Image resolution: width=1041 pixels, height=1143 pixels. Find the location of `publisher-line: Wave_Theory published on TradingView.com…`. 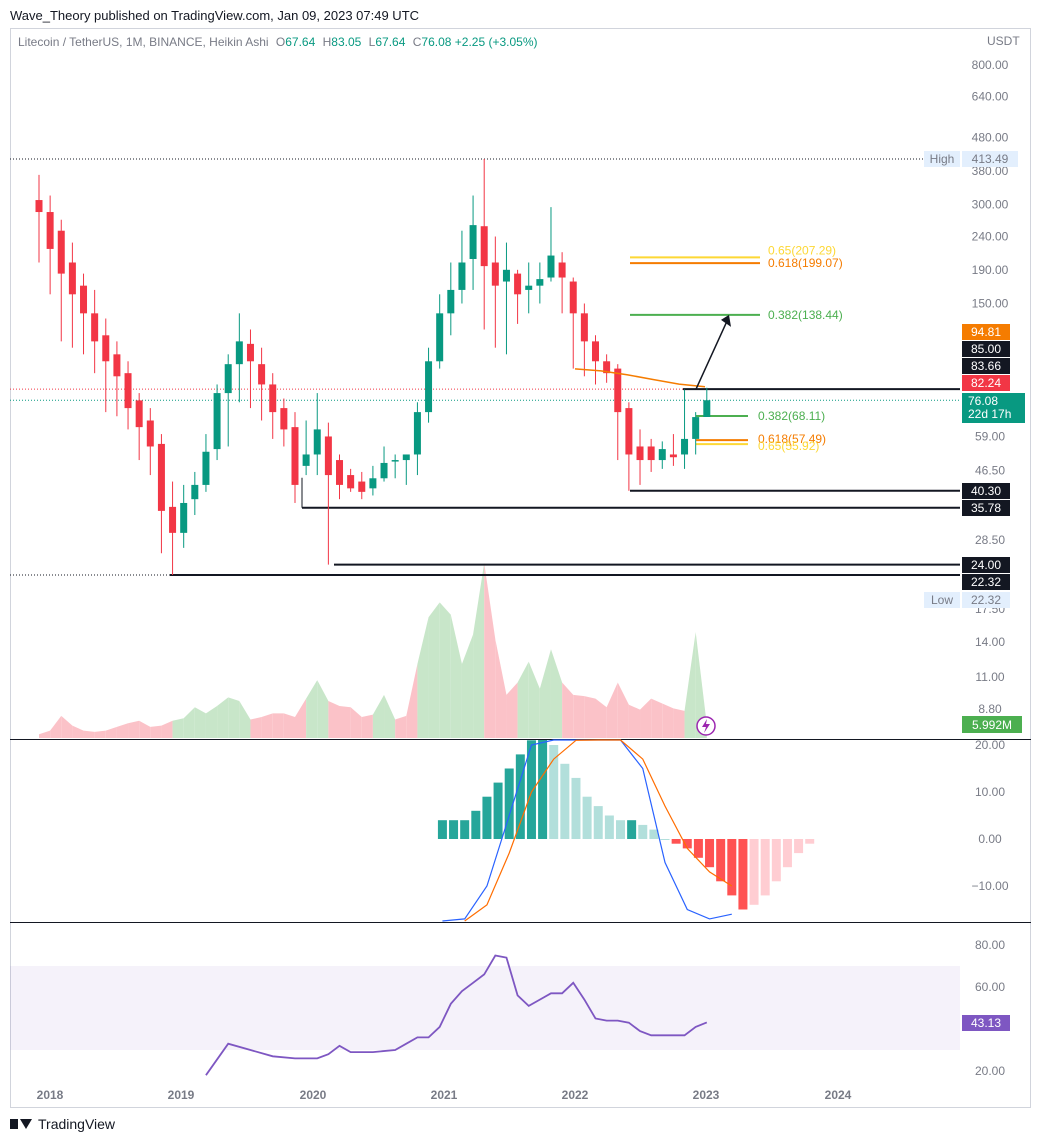

publisher-line: Wave_Theory published on TradingView.com… is located at coordinates (215, 15).